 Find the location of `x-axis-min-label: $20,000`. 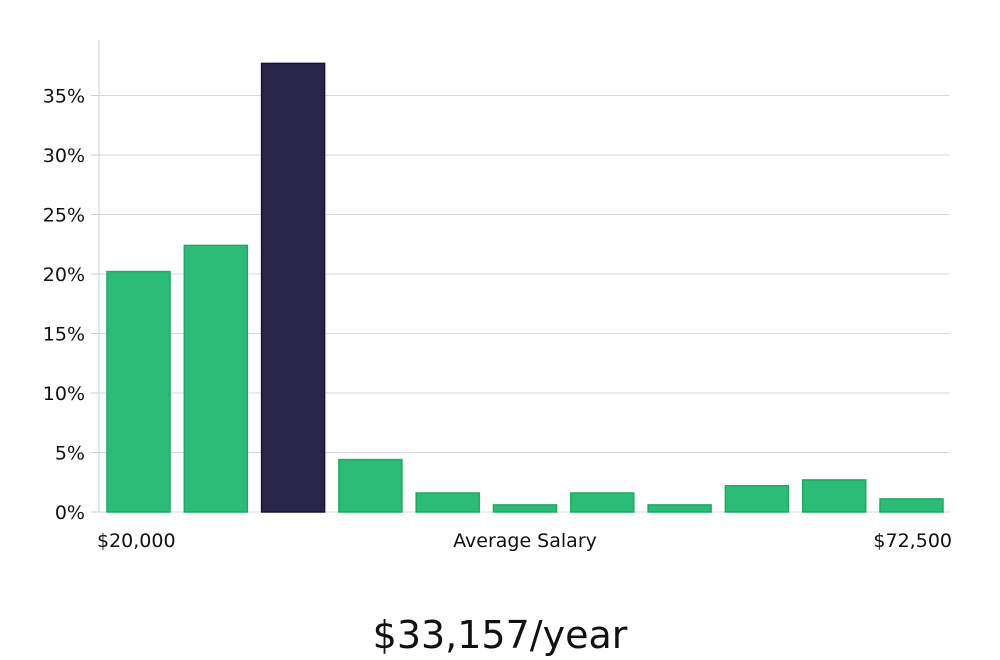

x-axis-min-label: $20,000 is located at coordinates (136, 541).